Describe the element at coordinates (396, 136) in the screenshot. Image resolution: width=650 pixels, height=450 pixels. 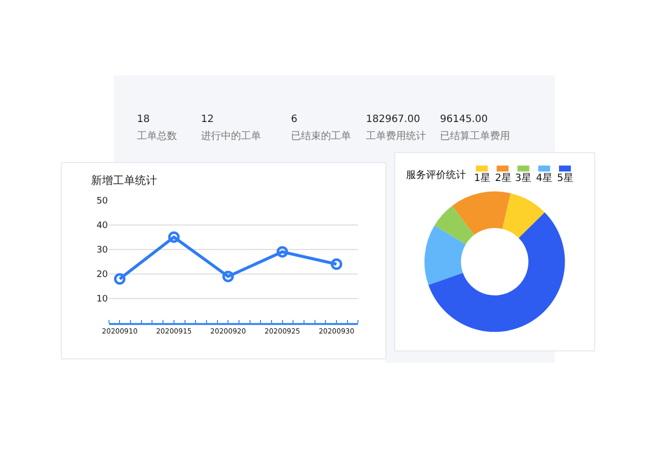
I see `text: 工单费用统计` at that location.